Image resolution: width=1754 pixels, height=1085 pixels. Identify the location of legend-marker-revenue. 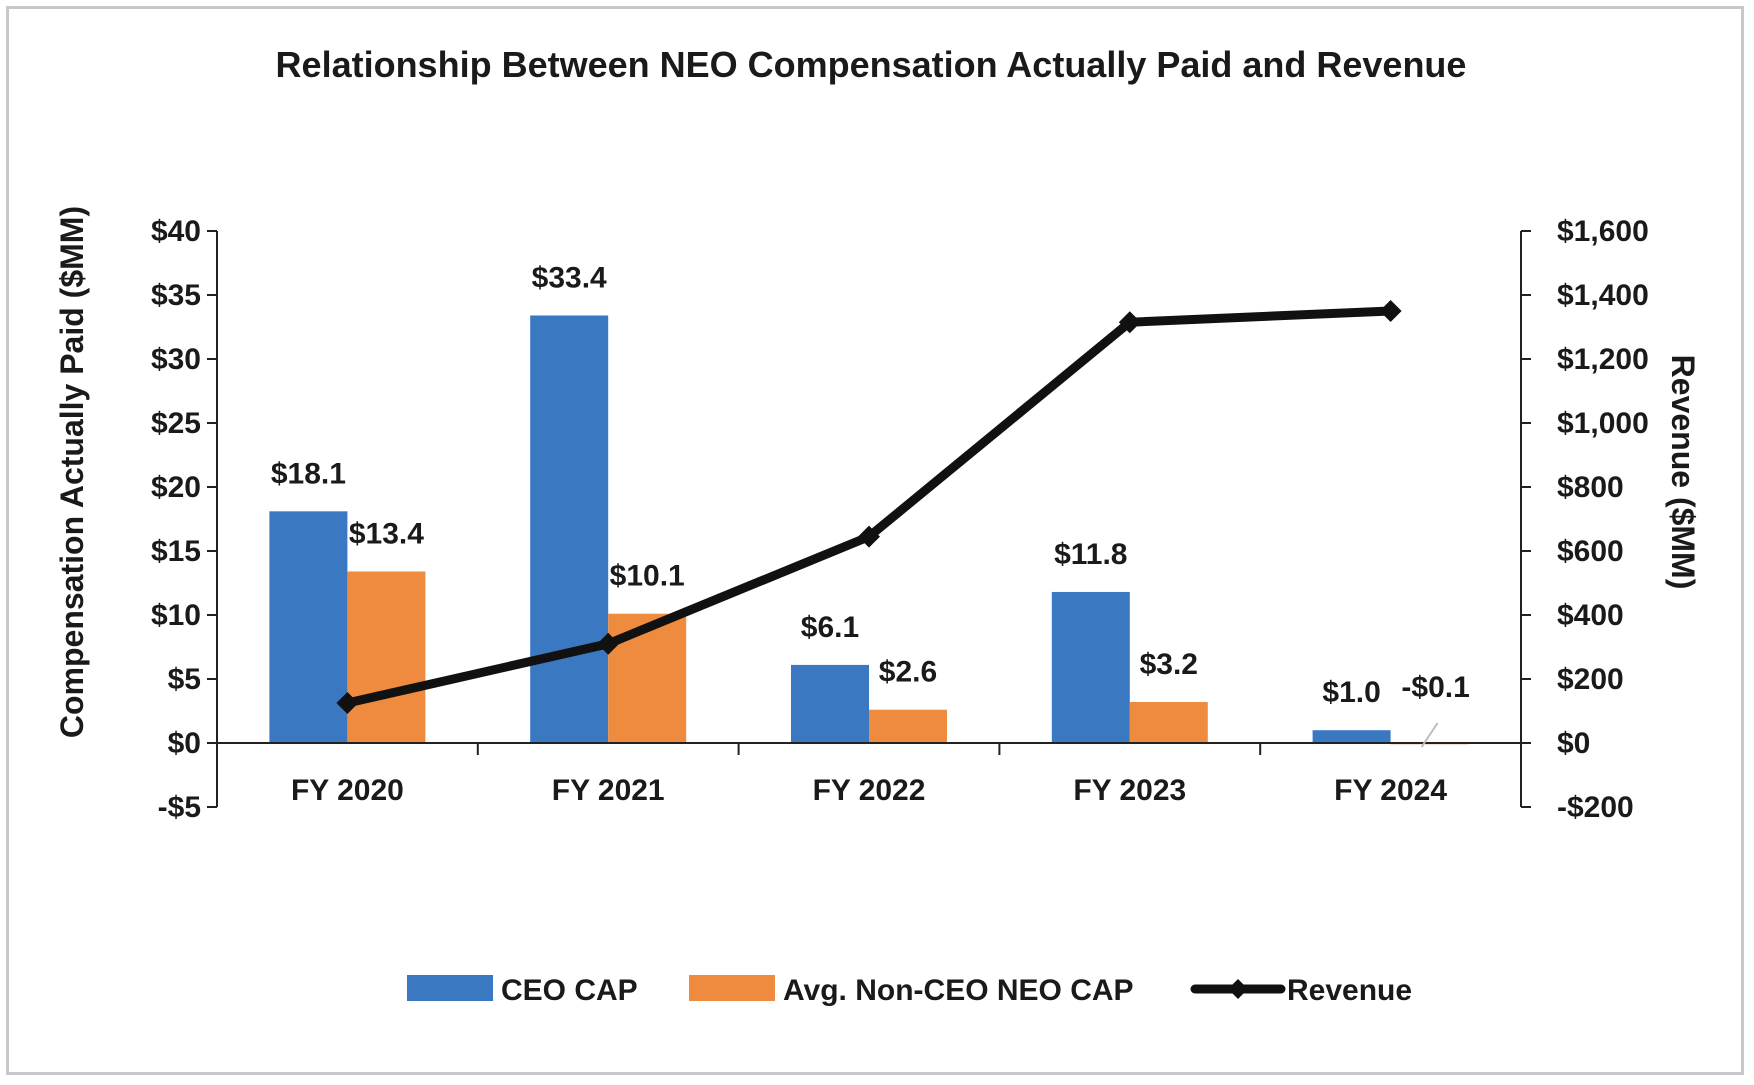
(1238, 989).